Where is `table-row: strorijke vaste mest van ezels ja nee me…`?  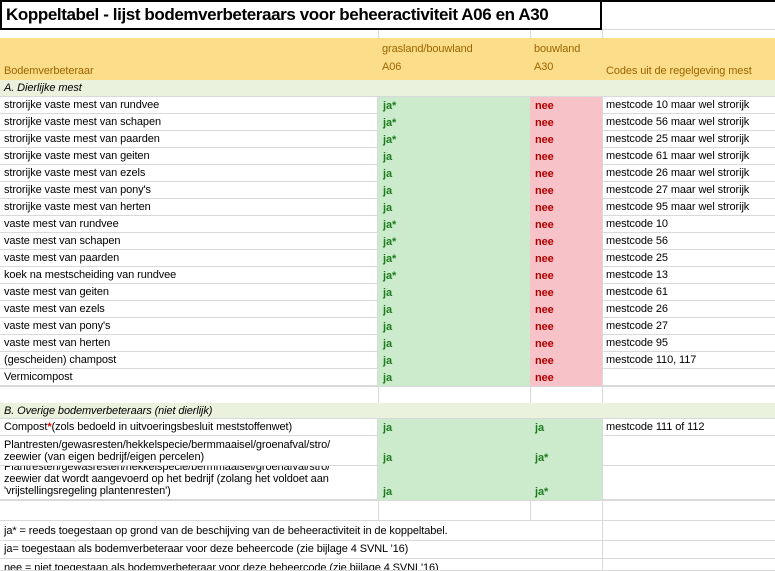
table-row: strorijke vaste mest van ezels ja nee me… is located at coordinates (387, 173).